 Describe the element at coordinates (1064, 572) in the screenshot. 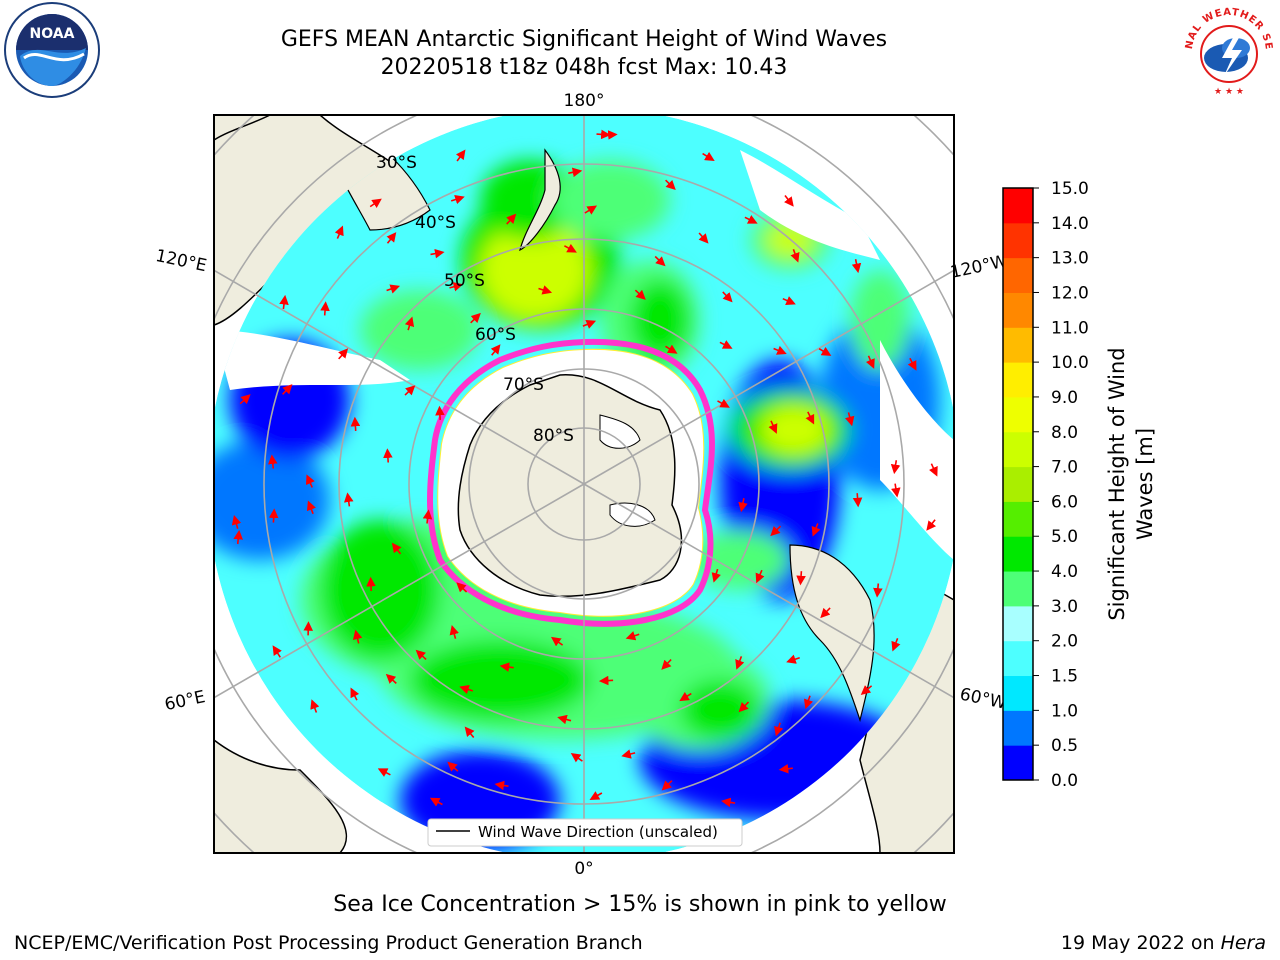

I see `colorbar-tick-label: 4.0` at that location.